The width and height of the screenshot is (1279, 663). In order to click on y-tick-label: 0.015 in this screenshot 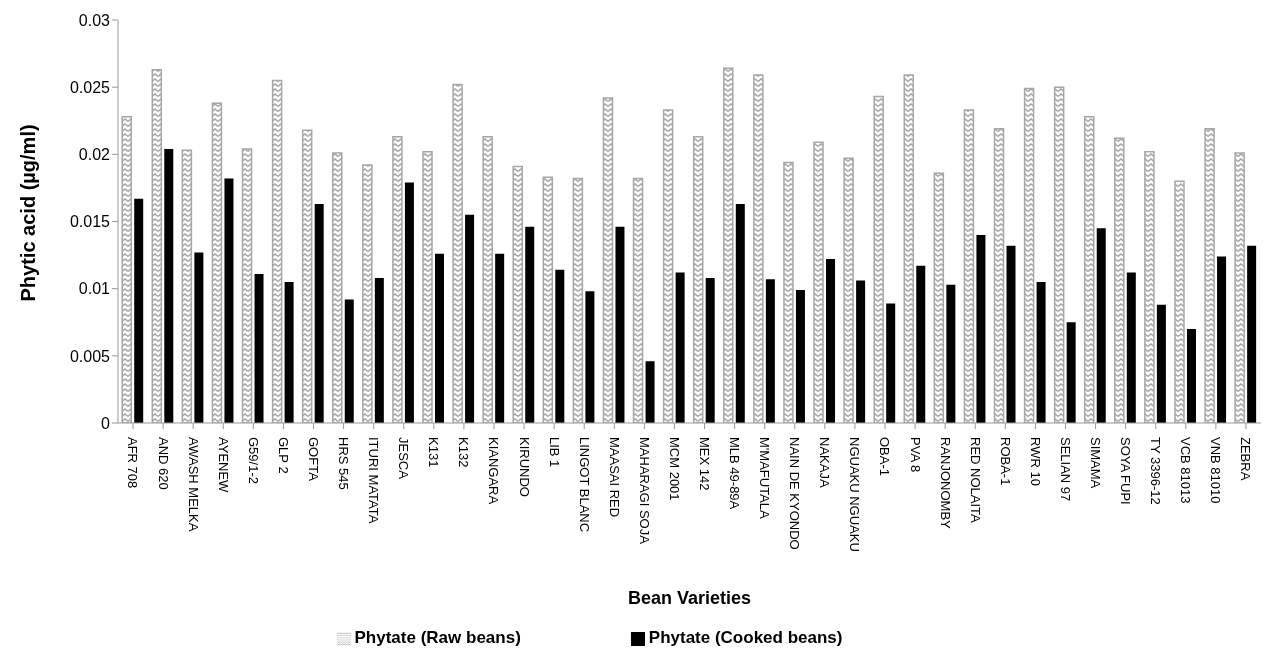, I will do `click(90, 222)`.